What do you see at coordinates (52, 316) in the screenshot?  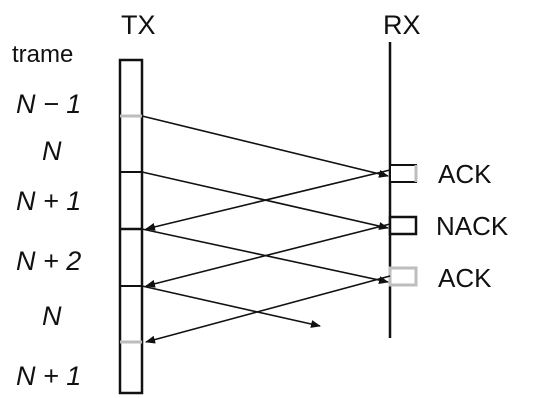 I see `frame-label-5: N` at bounding box center [52, 316].